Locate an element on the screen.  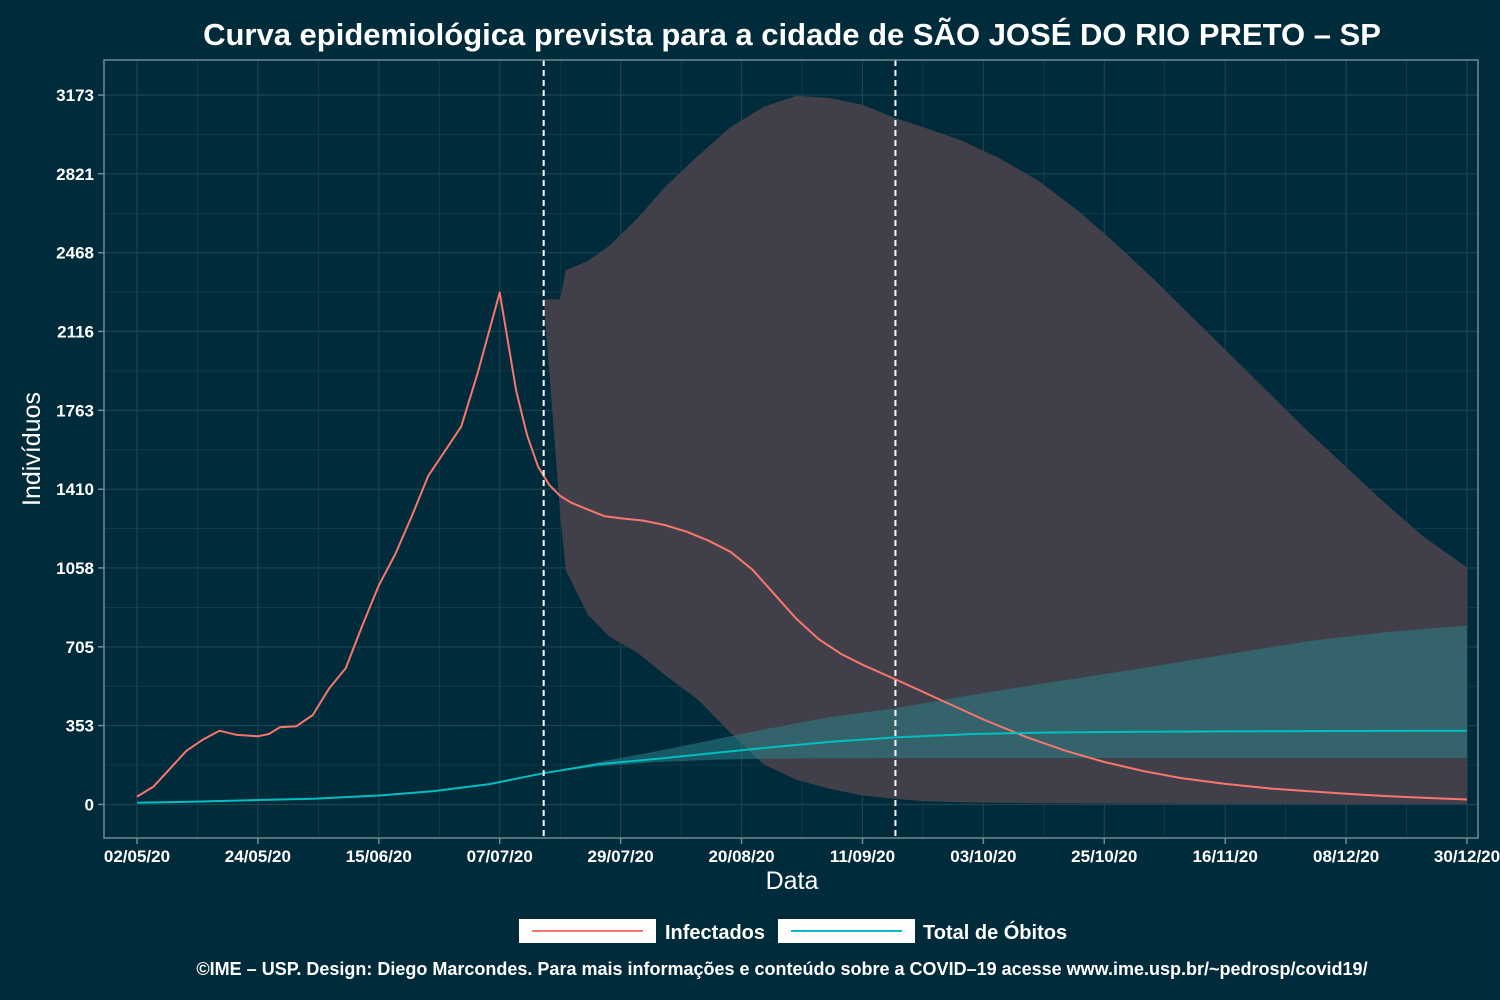
x-tick-label: 29/07/20 is located at coordinates (621, 856).